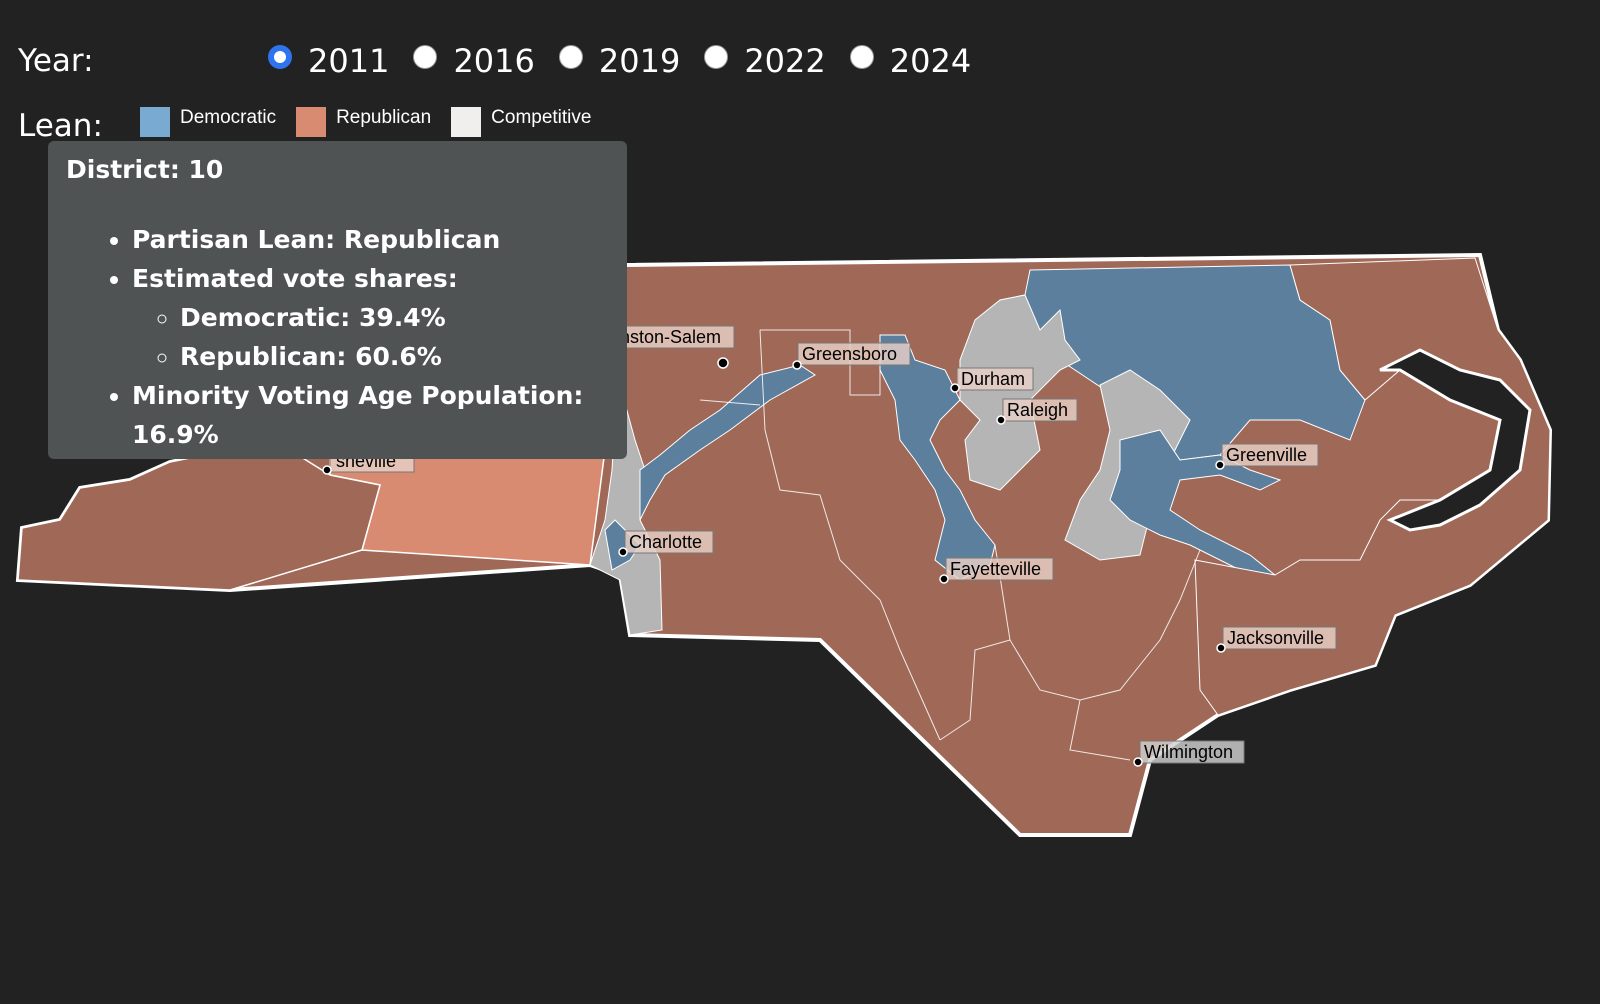 The width and height of the screenshot is (1600, 1004). I want to click on city-label-greensboro: Greensboro, so click(849, 354).